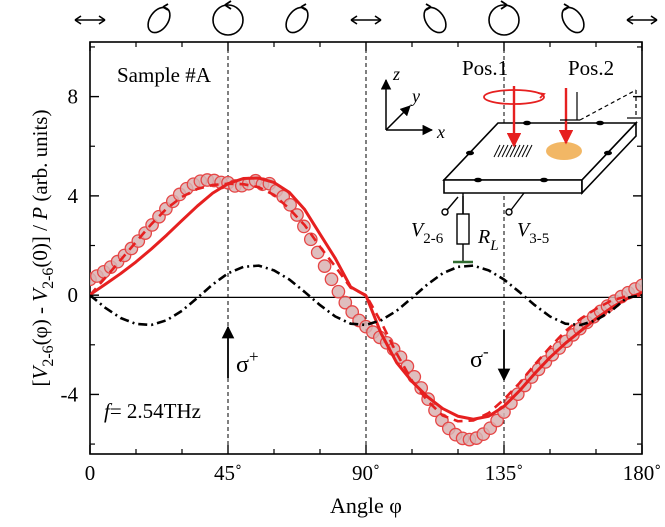 This screenshot has height=527, width=665. I want to click on axis-y-label: y, so click(415, 96).